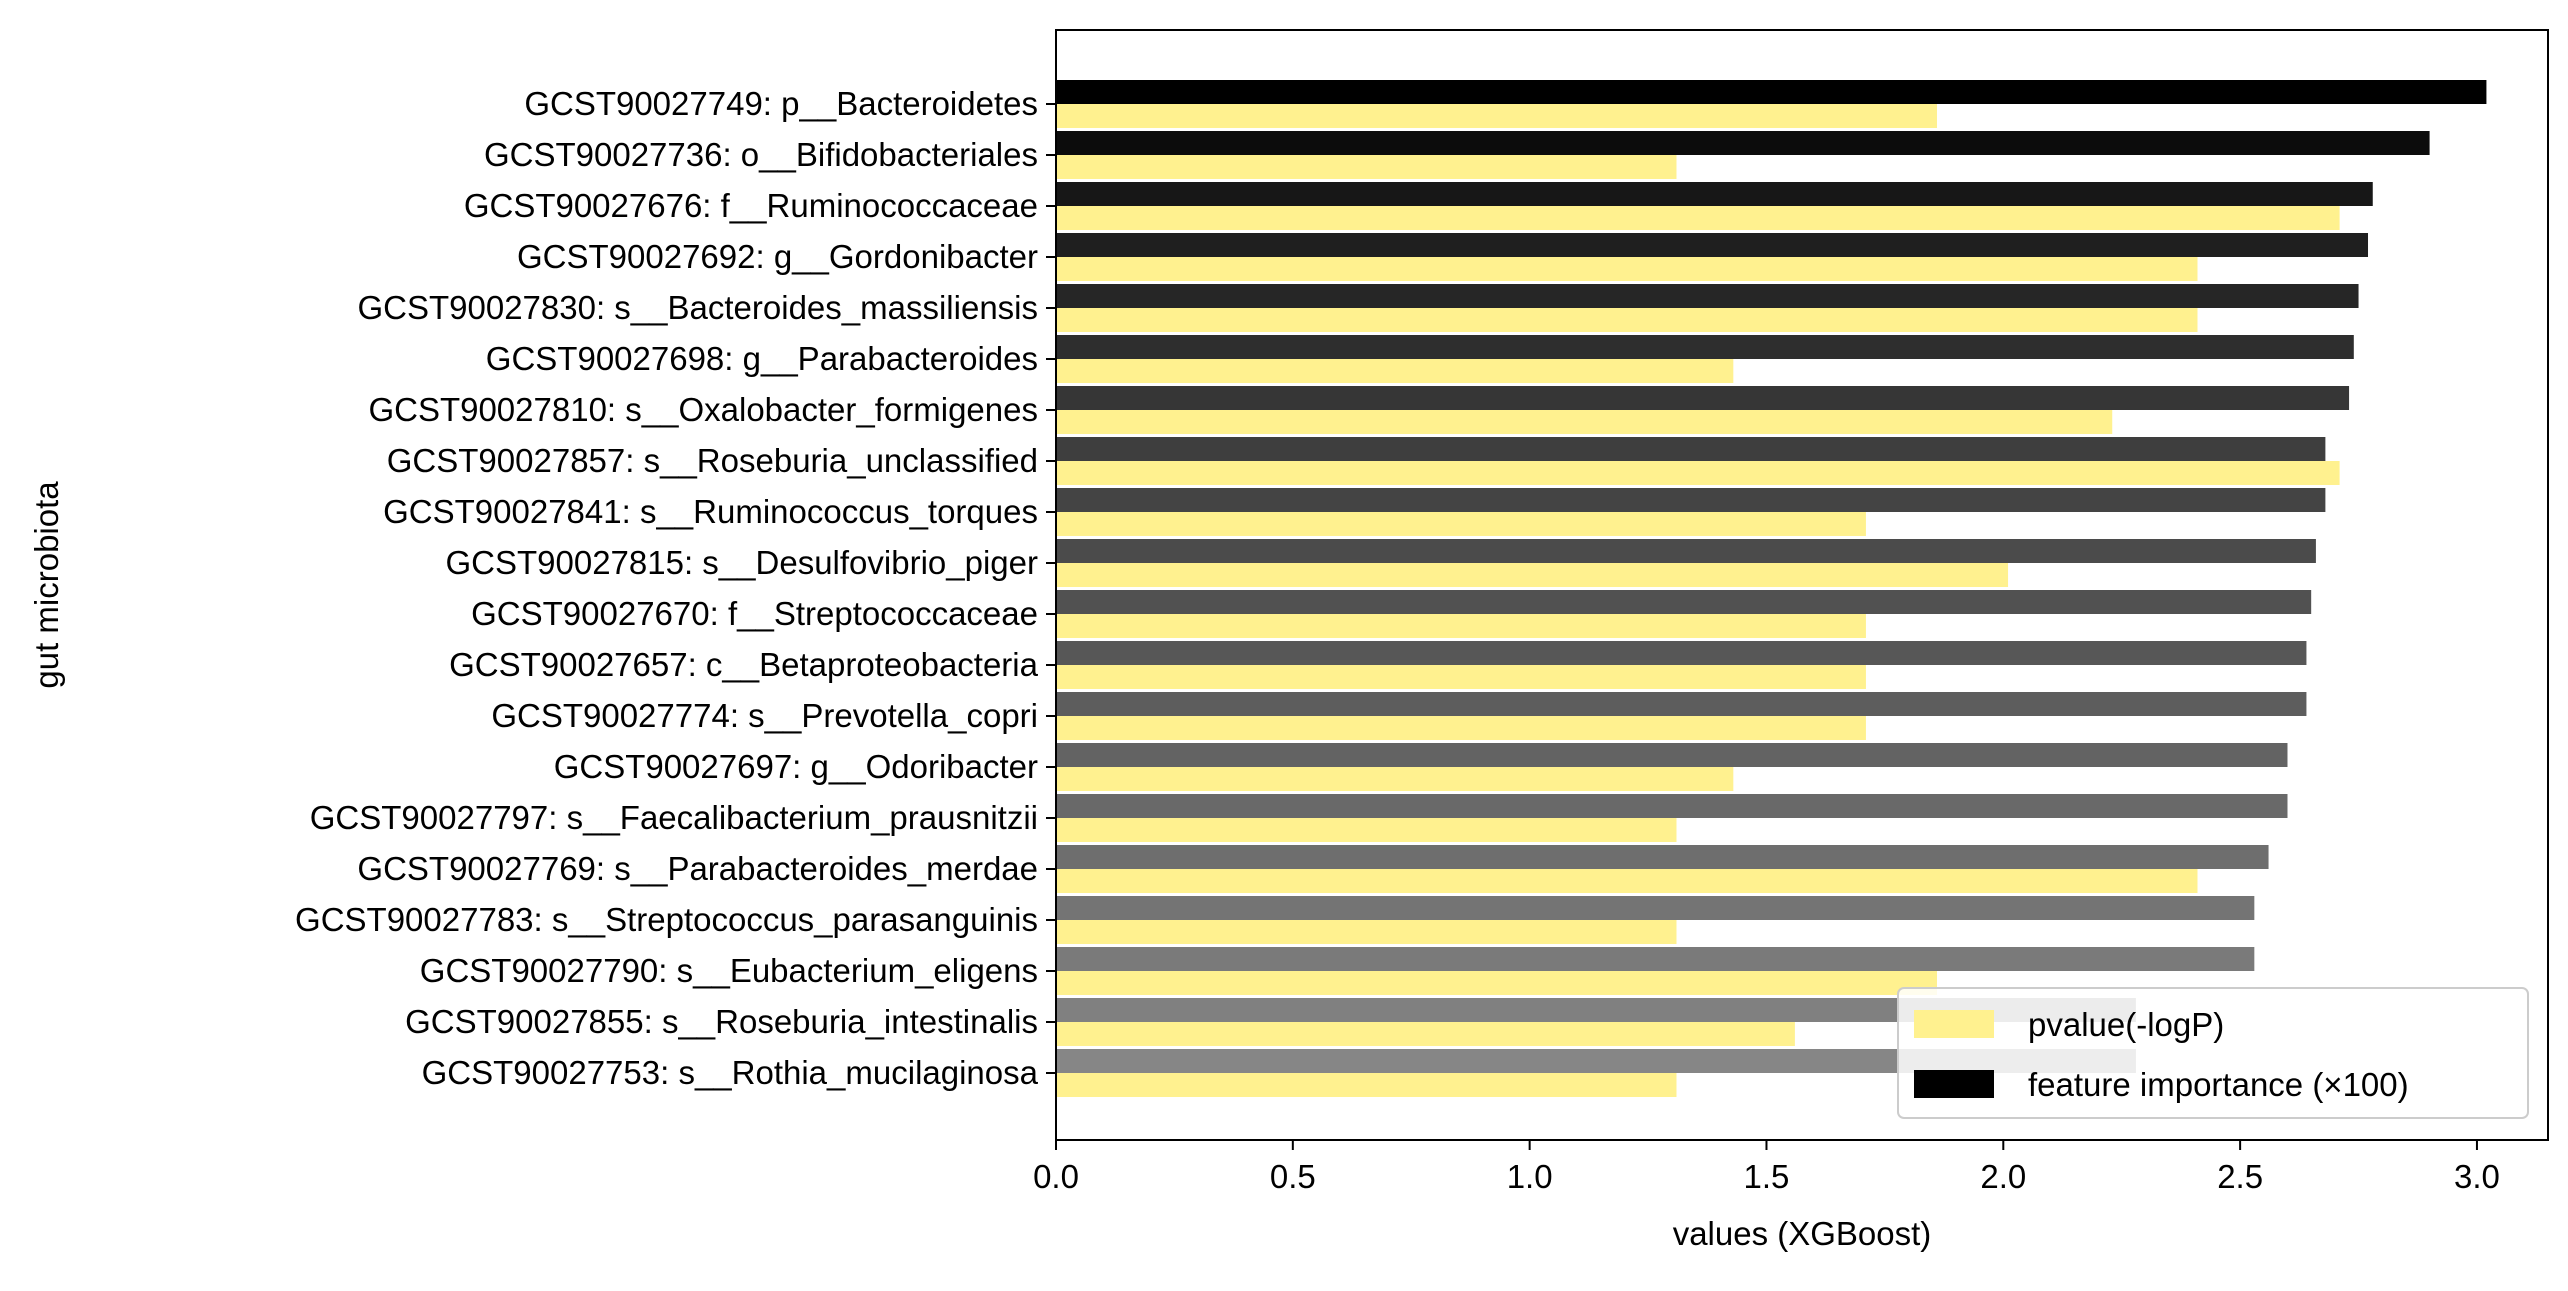  Describe the element at coordinates (730, 1072) in the screenshot. I see `y-category-label: GCST90027753: s__Rothia_mucilaginosa` at that location.